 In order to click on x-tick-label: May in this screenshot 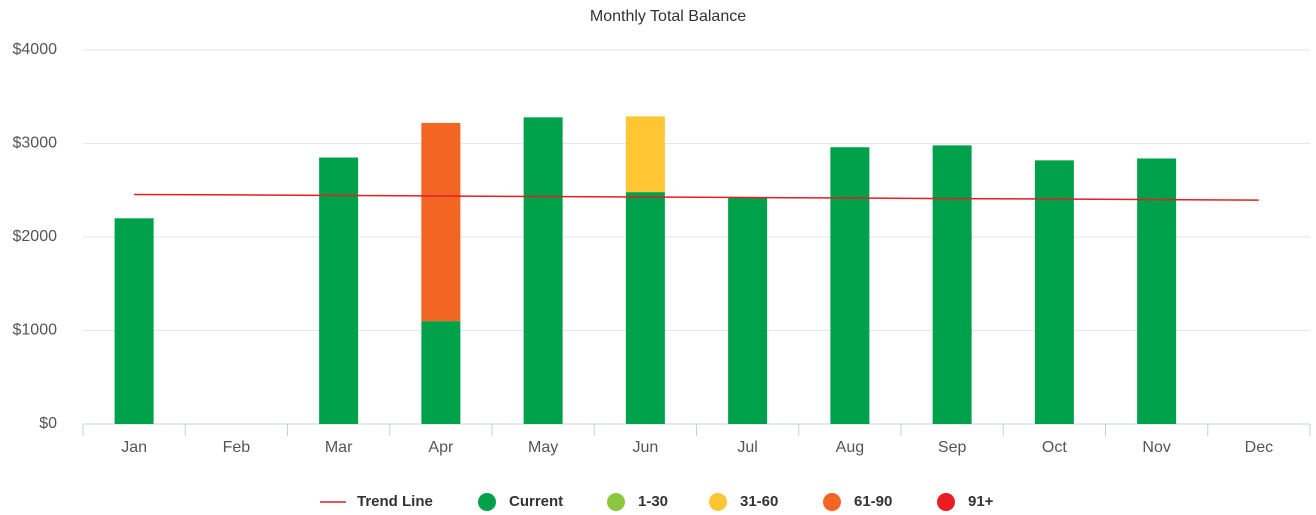, I will do `click(543, 447)`.